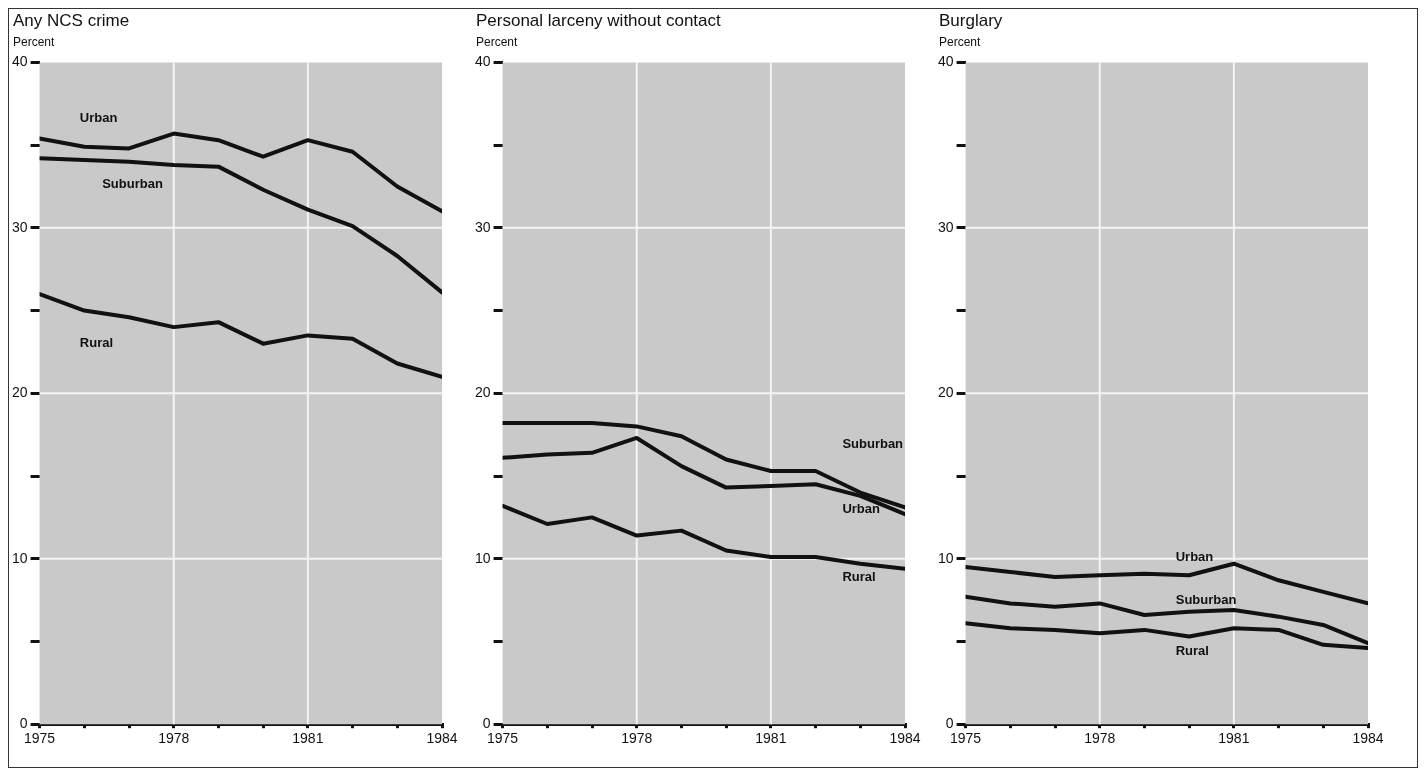  Describe the element at coordinates (873, 444) in the screenshot. I see `text: Suburban` at that location.